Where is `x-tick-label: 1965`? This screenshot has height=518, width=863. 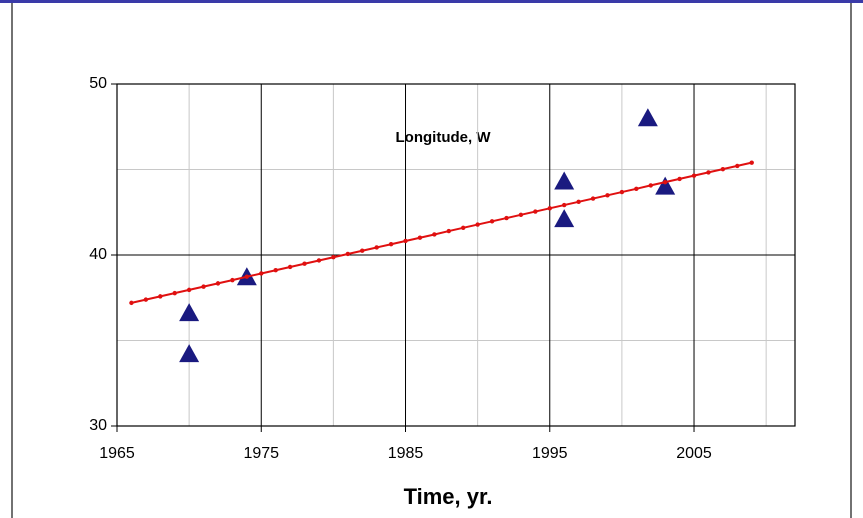
x-tick-label: 1965 is located at coordinates (117, 453).